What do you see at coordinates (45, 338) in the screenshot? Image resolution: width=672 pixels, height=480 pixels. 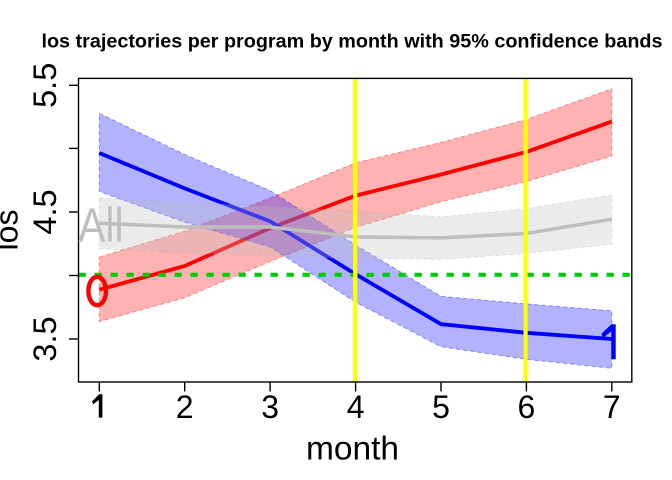 I see `svg-text: 3.5` at bounding box center [45, 338].